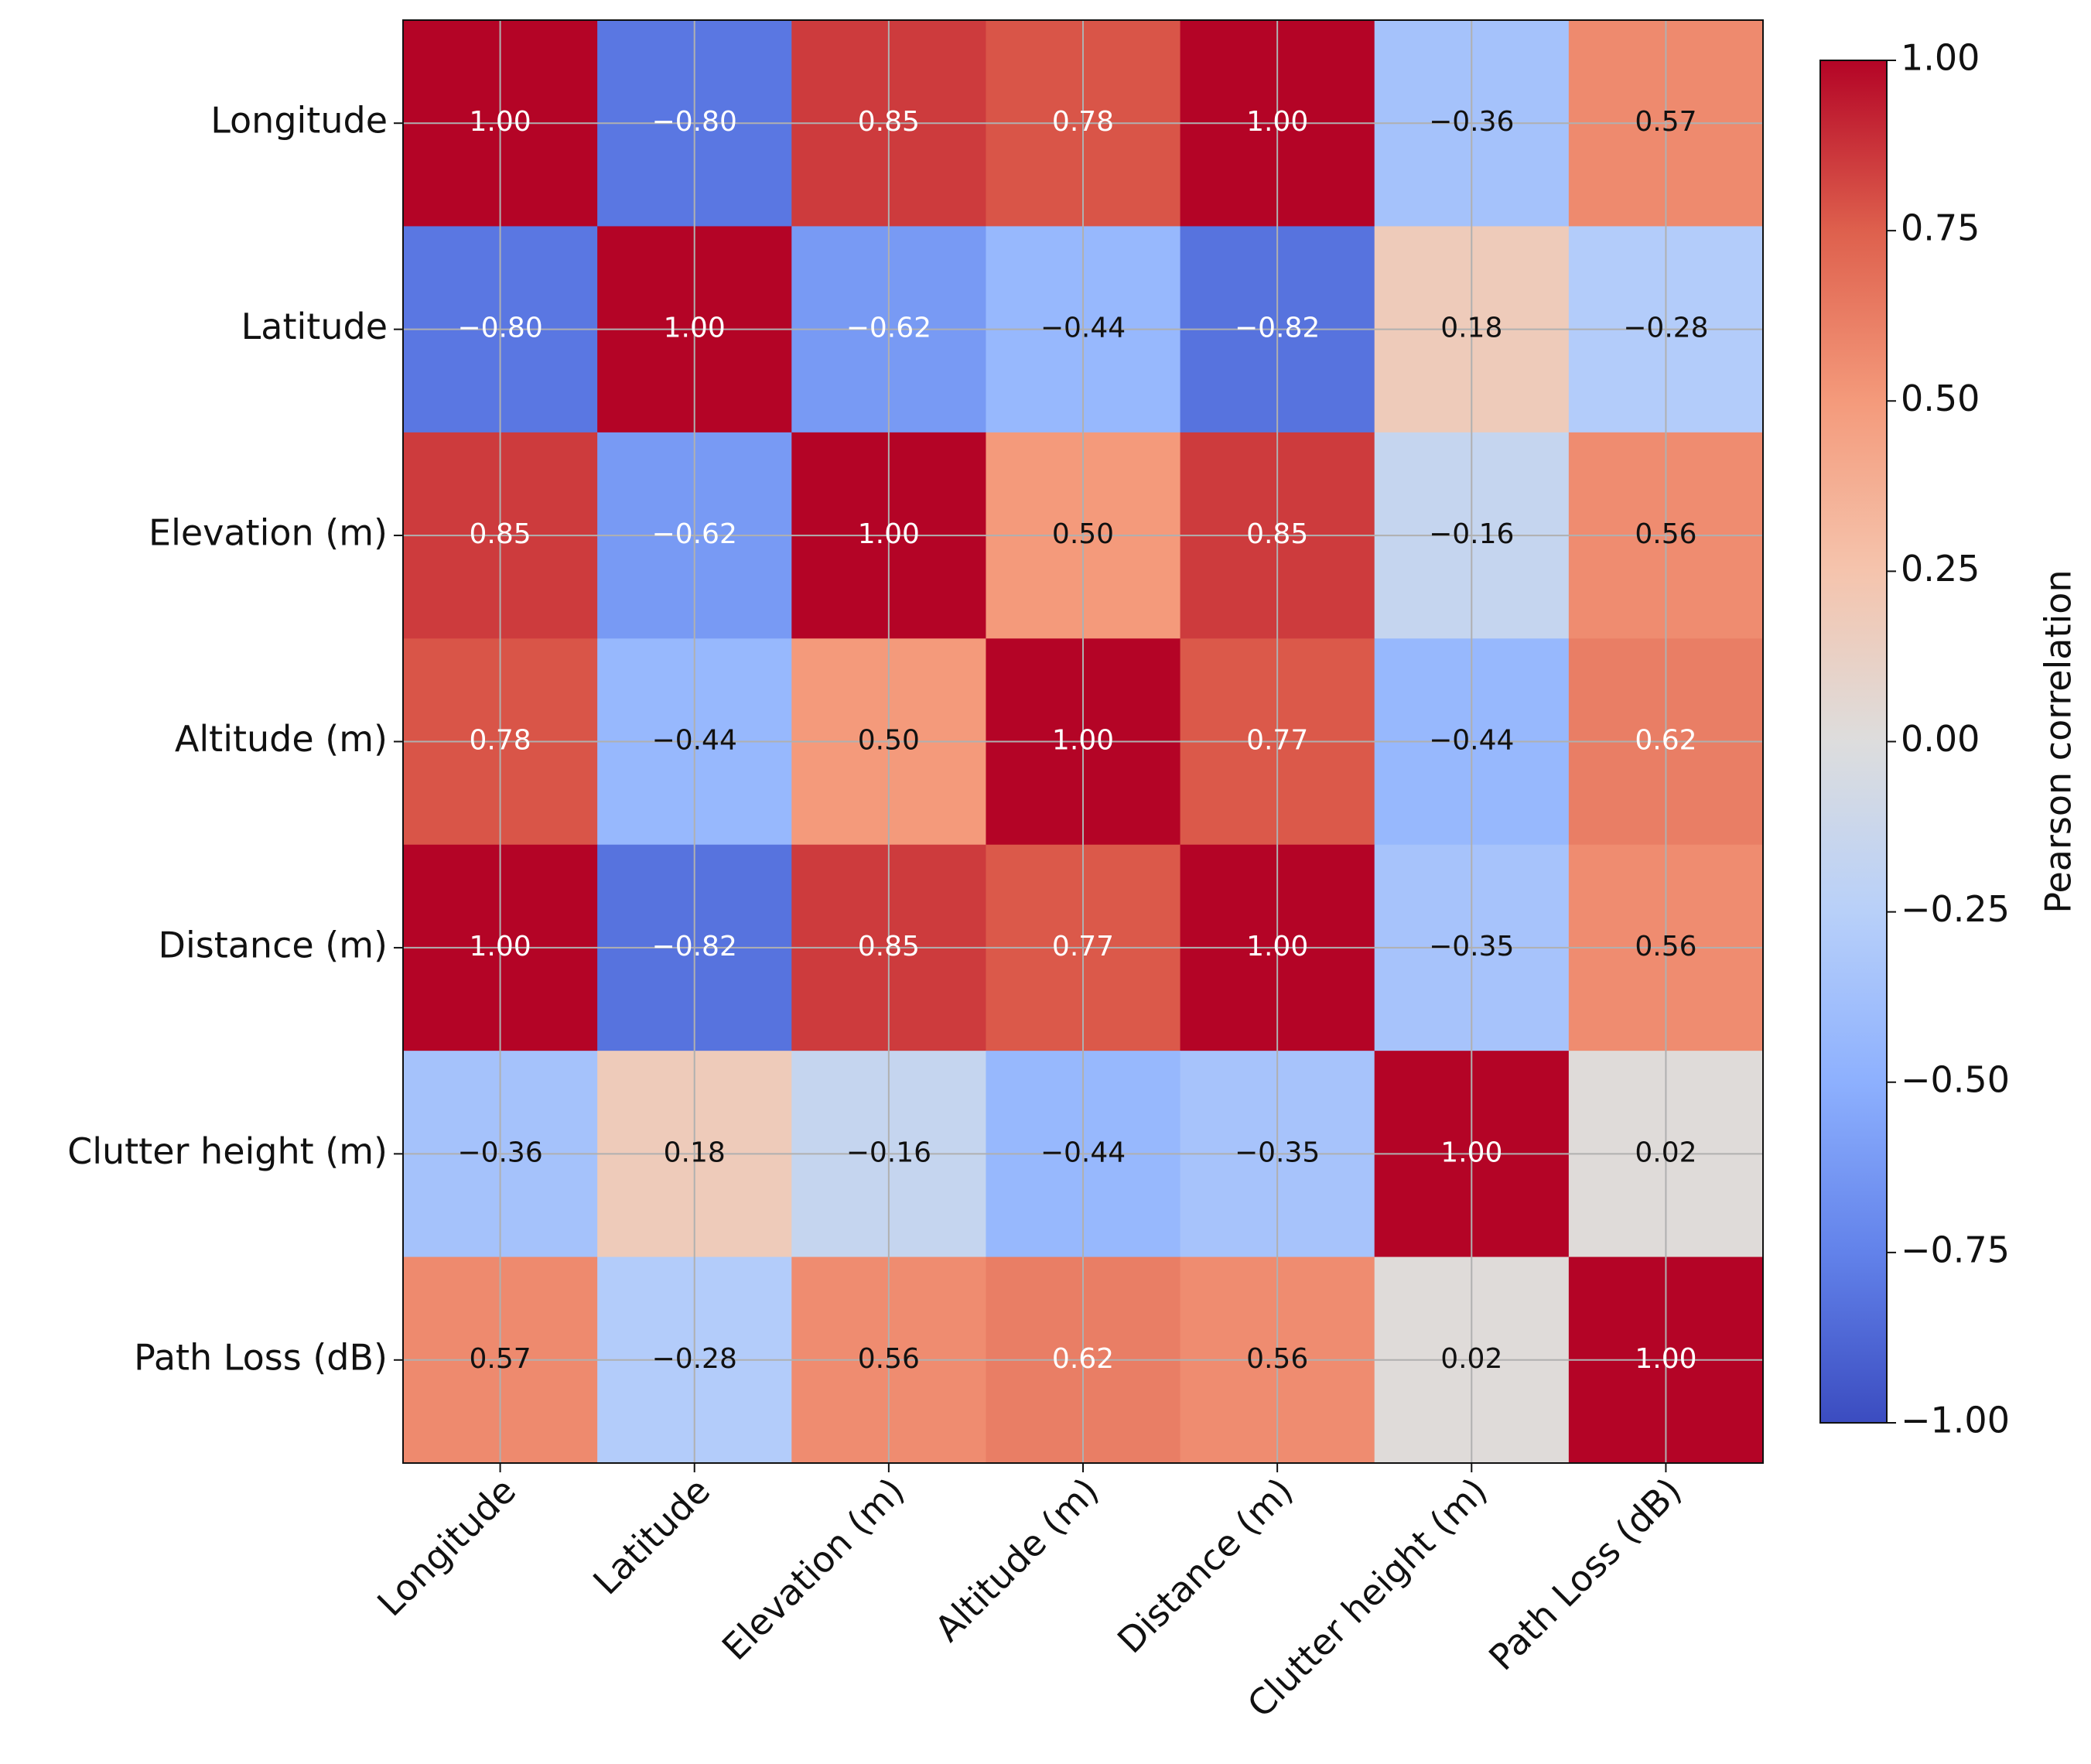  Describe the element at coordinates (228, 1151) in the screenshot. I see `y-tick-label: Clutter height (m)` at that location.